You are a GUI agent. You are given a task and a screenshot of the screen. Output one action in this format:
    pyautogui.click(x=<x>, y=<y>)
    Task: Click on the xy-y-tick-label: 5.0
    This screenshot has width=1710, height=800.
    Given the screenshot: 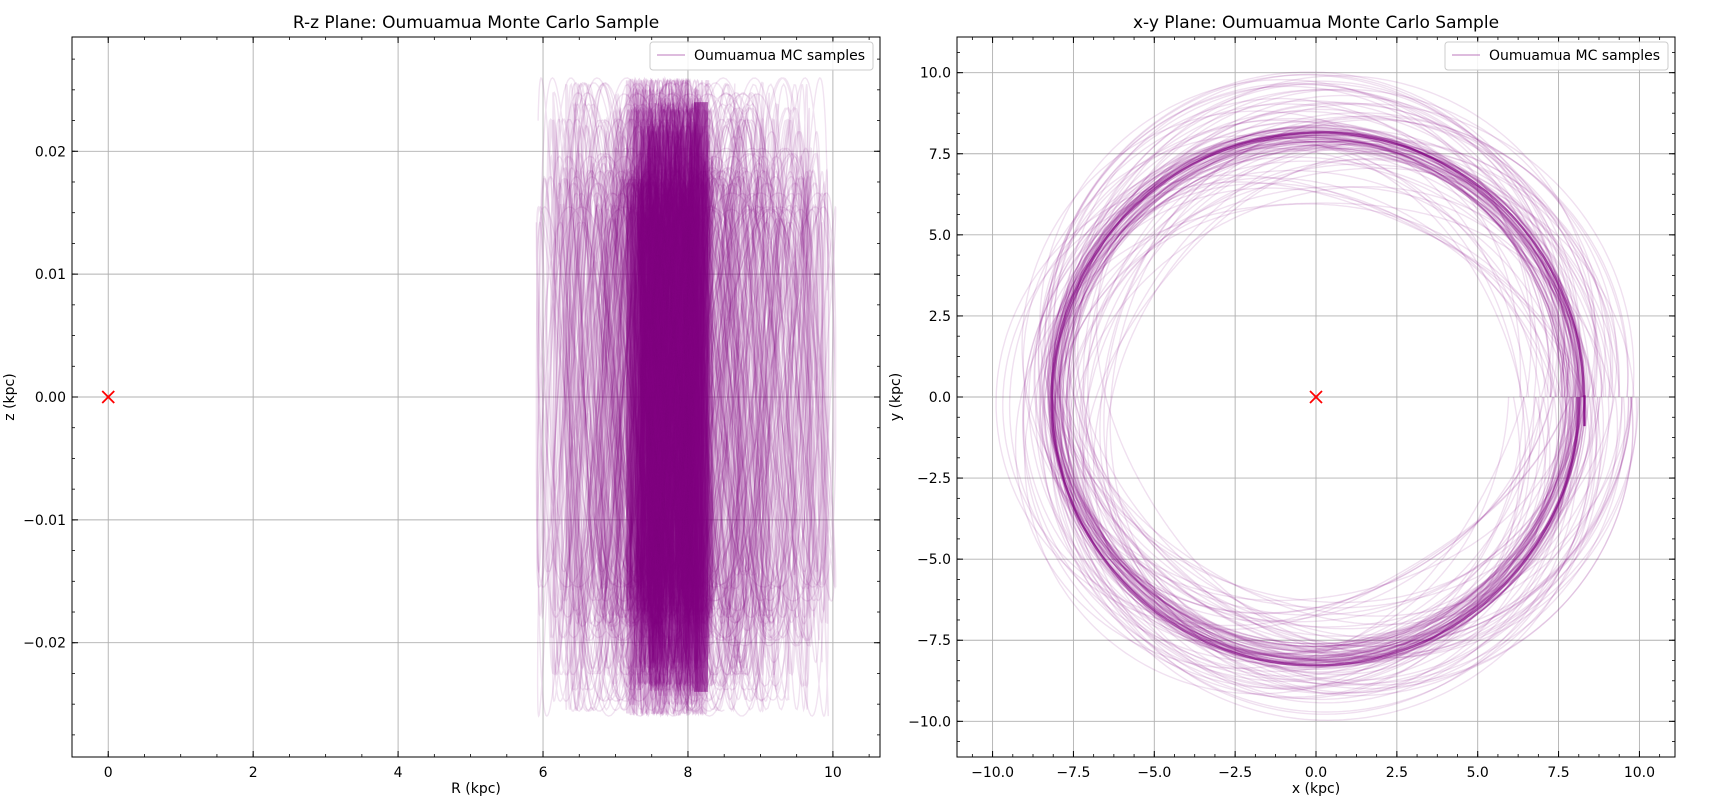 What is the action you would take?
    pyautogui.click(x=940, y=236)
    